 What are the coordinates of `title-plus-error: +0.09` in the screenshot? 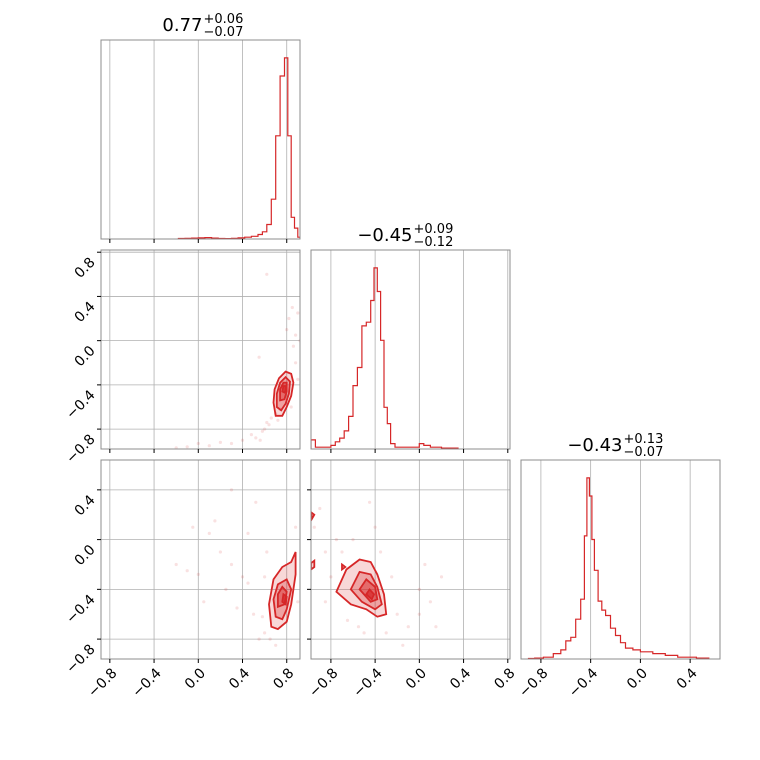 It's located at (434, 229).